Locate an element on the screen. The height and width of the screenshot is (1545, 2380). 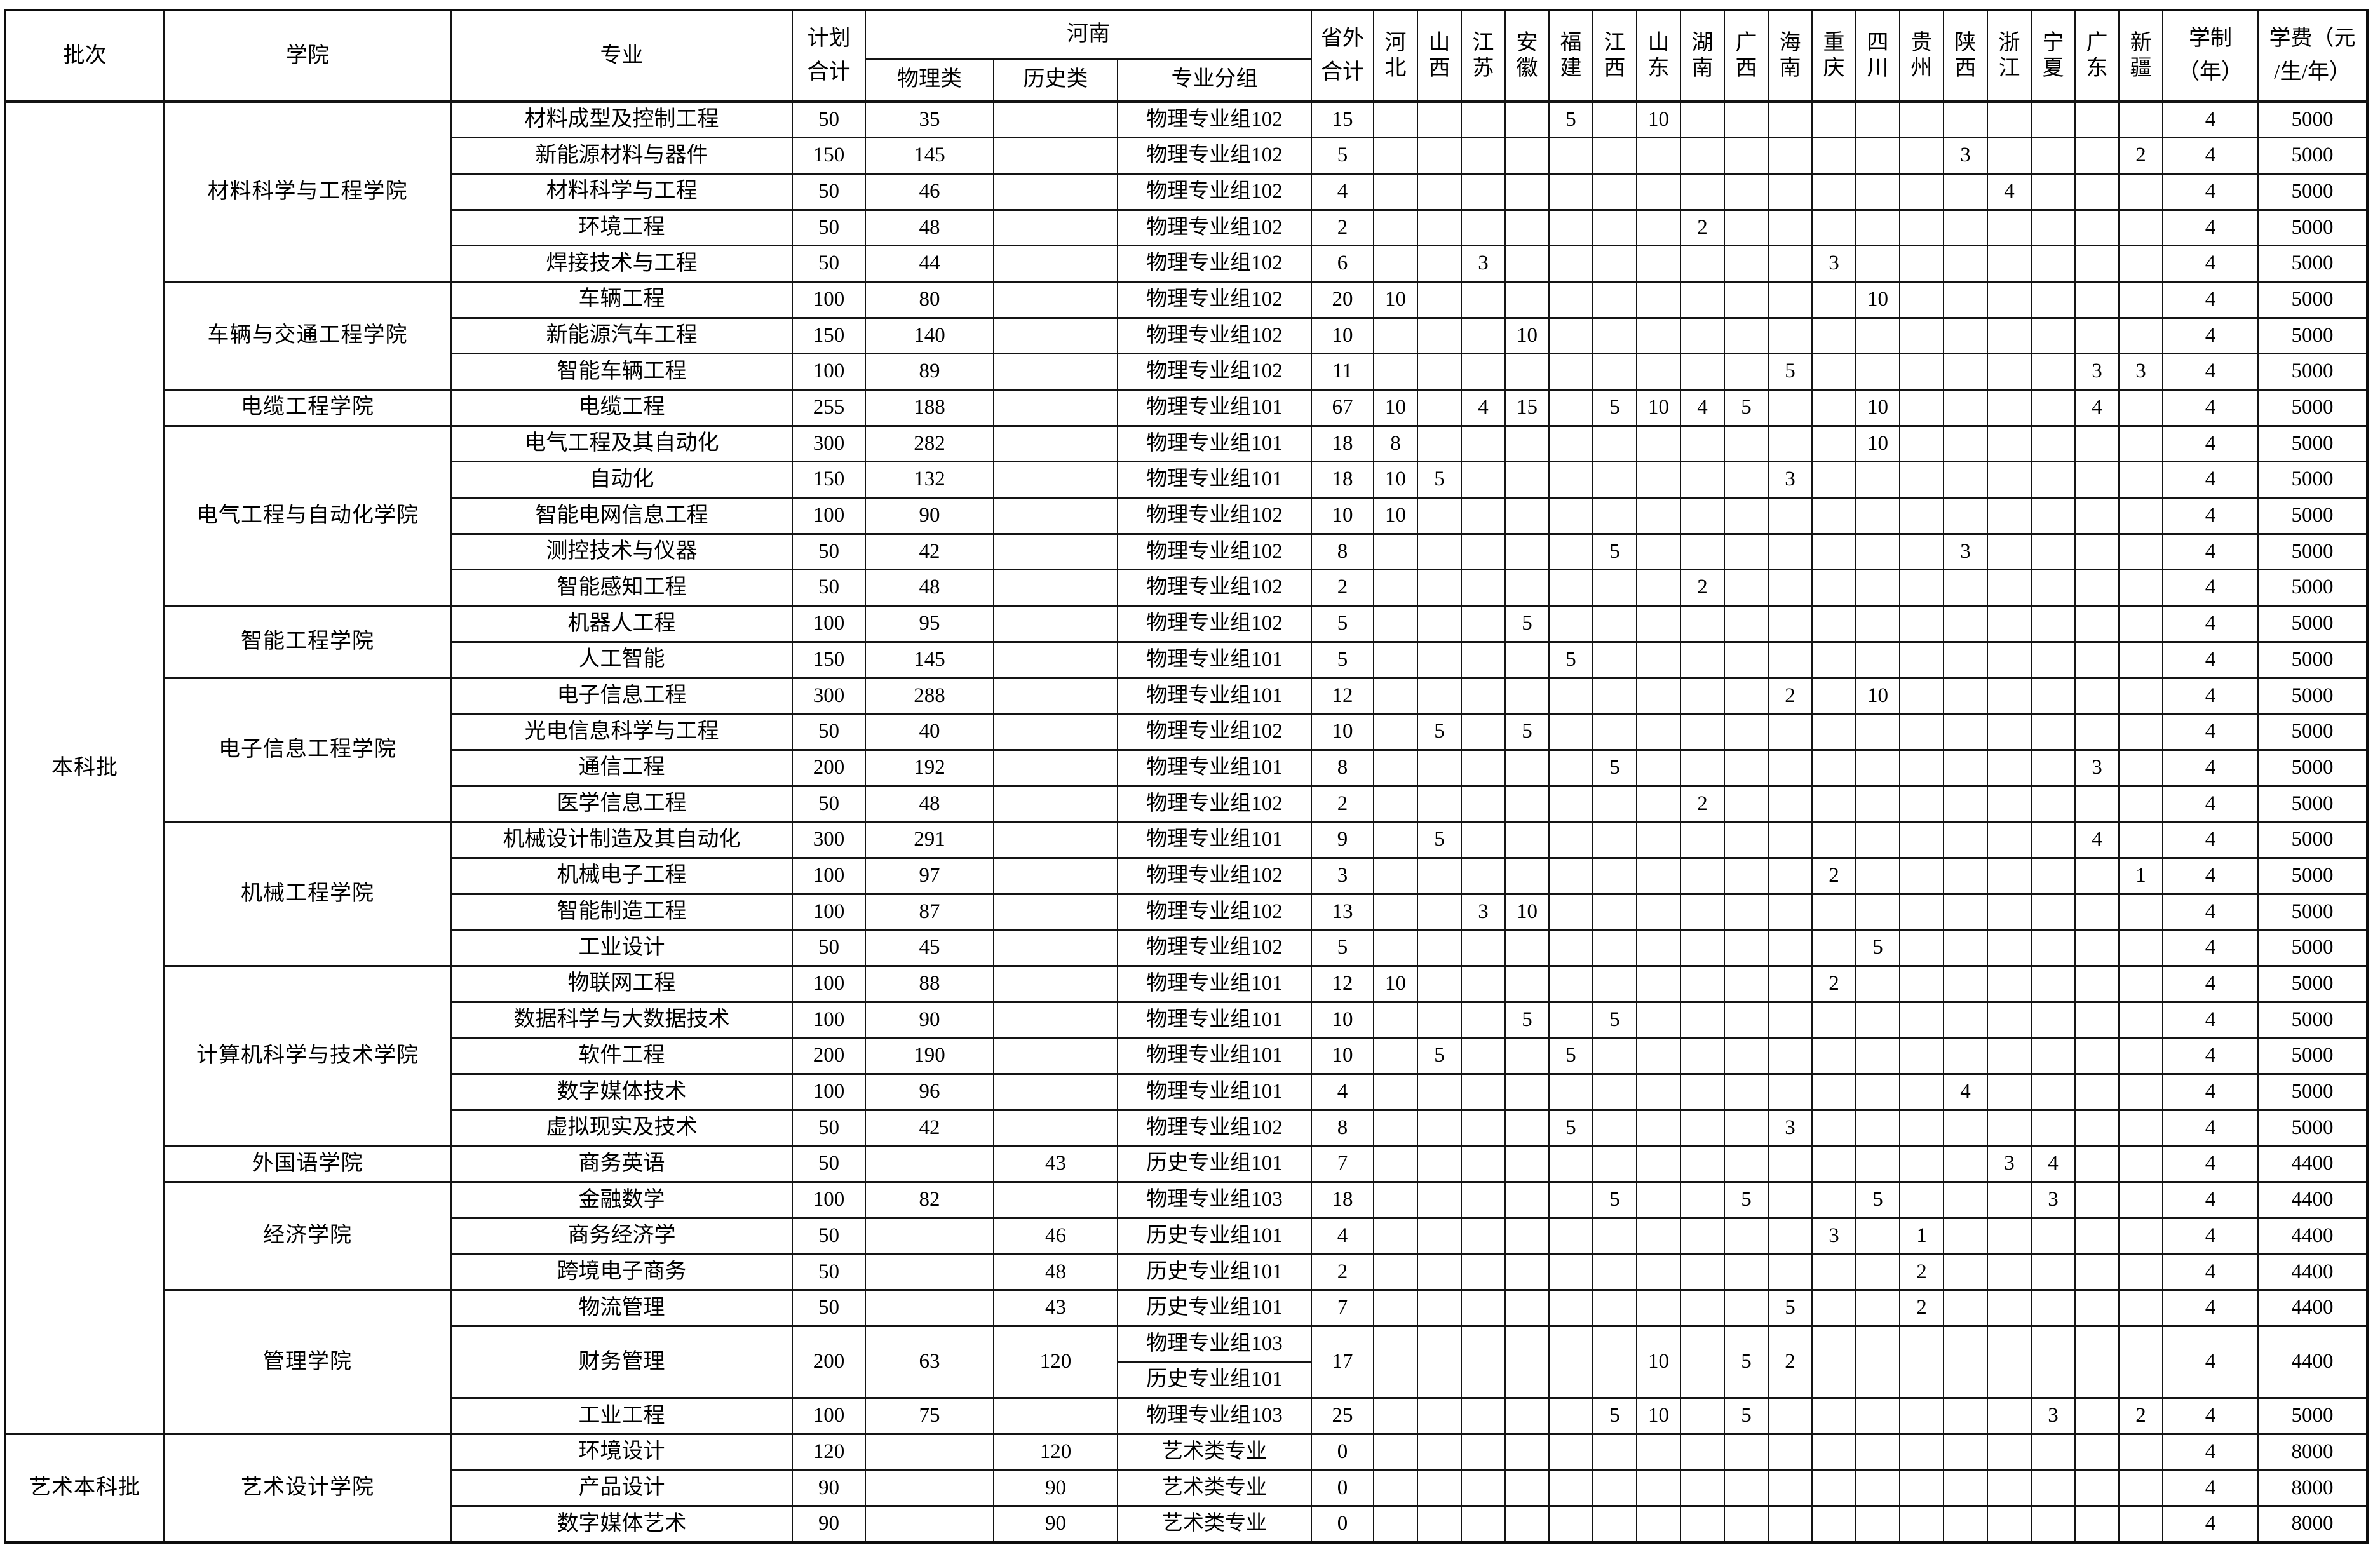
cell-province-12: 10 is located at coordinates (1877, 407).